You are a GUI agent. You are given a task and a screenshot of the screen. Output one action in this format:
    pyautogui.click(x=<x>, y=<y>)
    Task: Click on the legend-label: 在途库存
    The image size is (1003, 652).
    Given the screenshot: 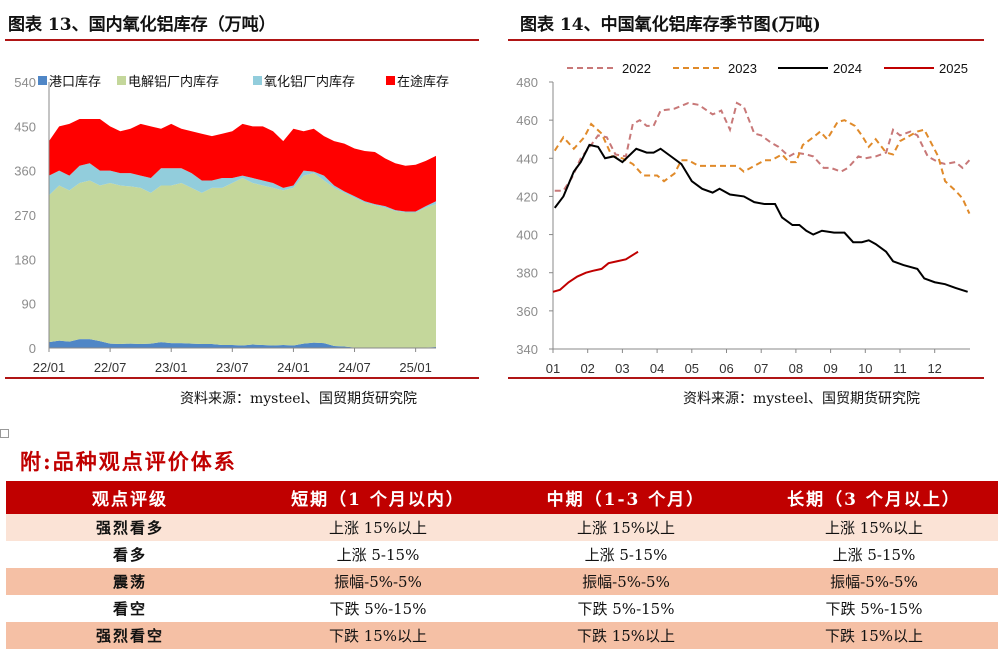 What is the action you would take?
    pyautogui.click(x=423, y=82)
    